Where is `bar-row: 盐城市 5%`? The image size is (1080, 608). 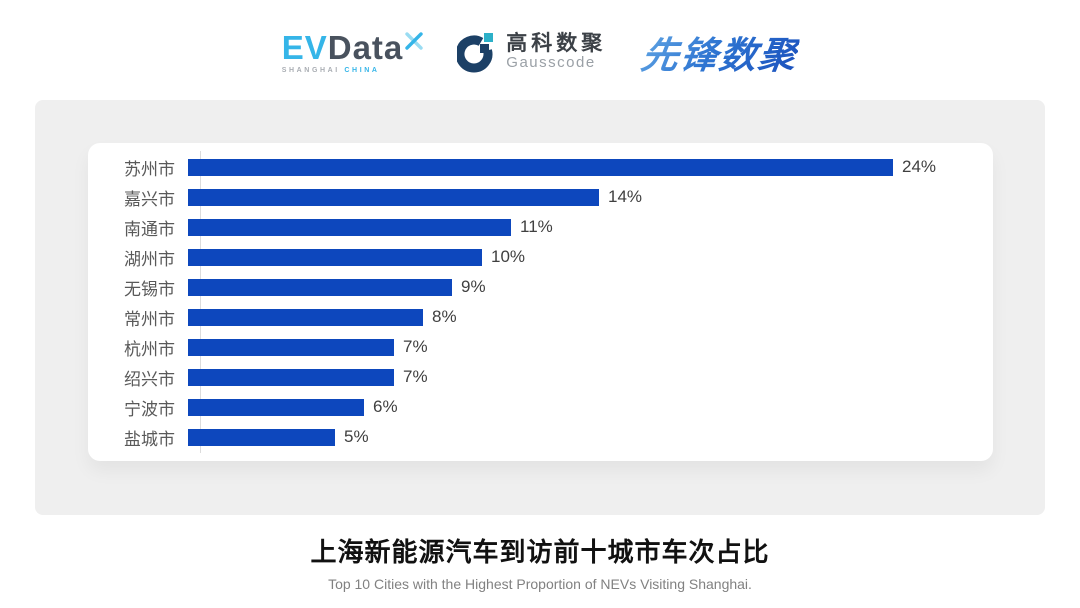 bar-row: 盐城市 5% is located at coordinates (532, 437).